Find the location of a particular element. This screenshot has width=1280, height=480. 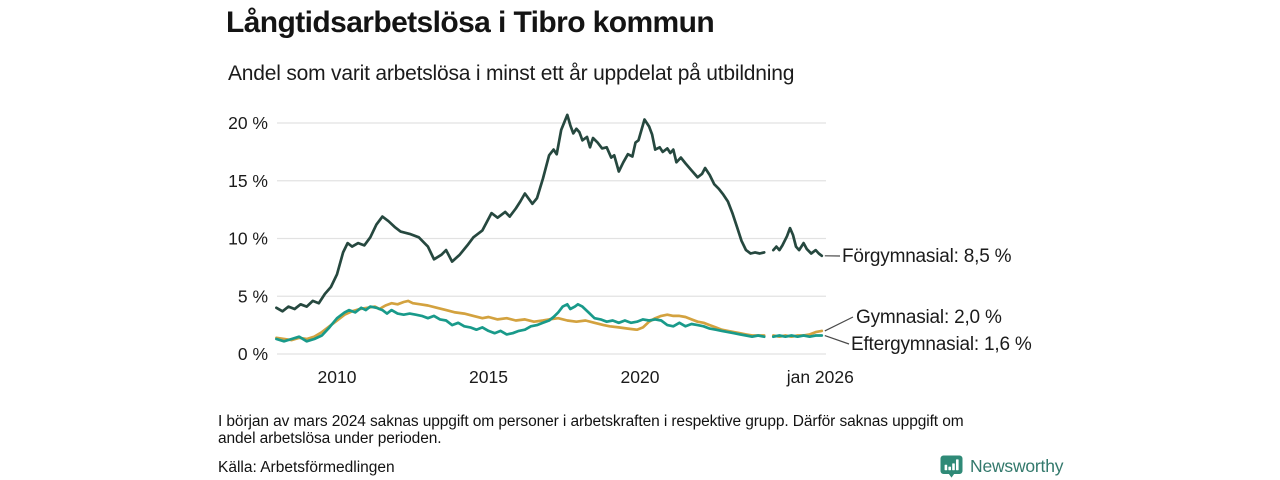

source-text: Källa: Arbetsförmedlingen is located at coordinates (306, 467).